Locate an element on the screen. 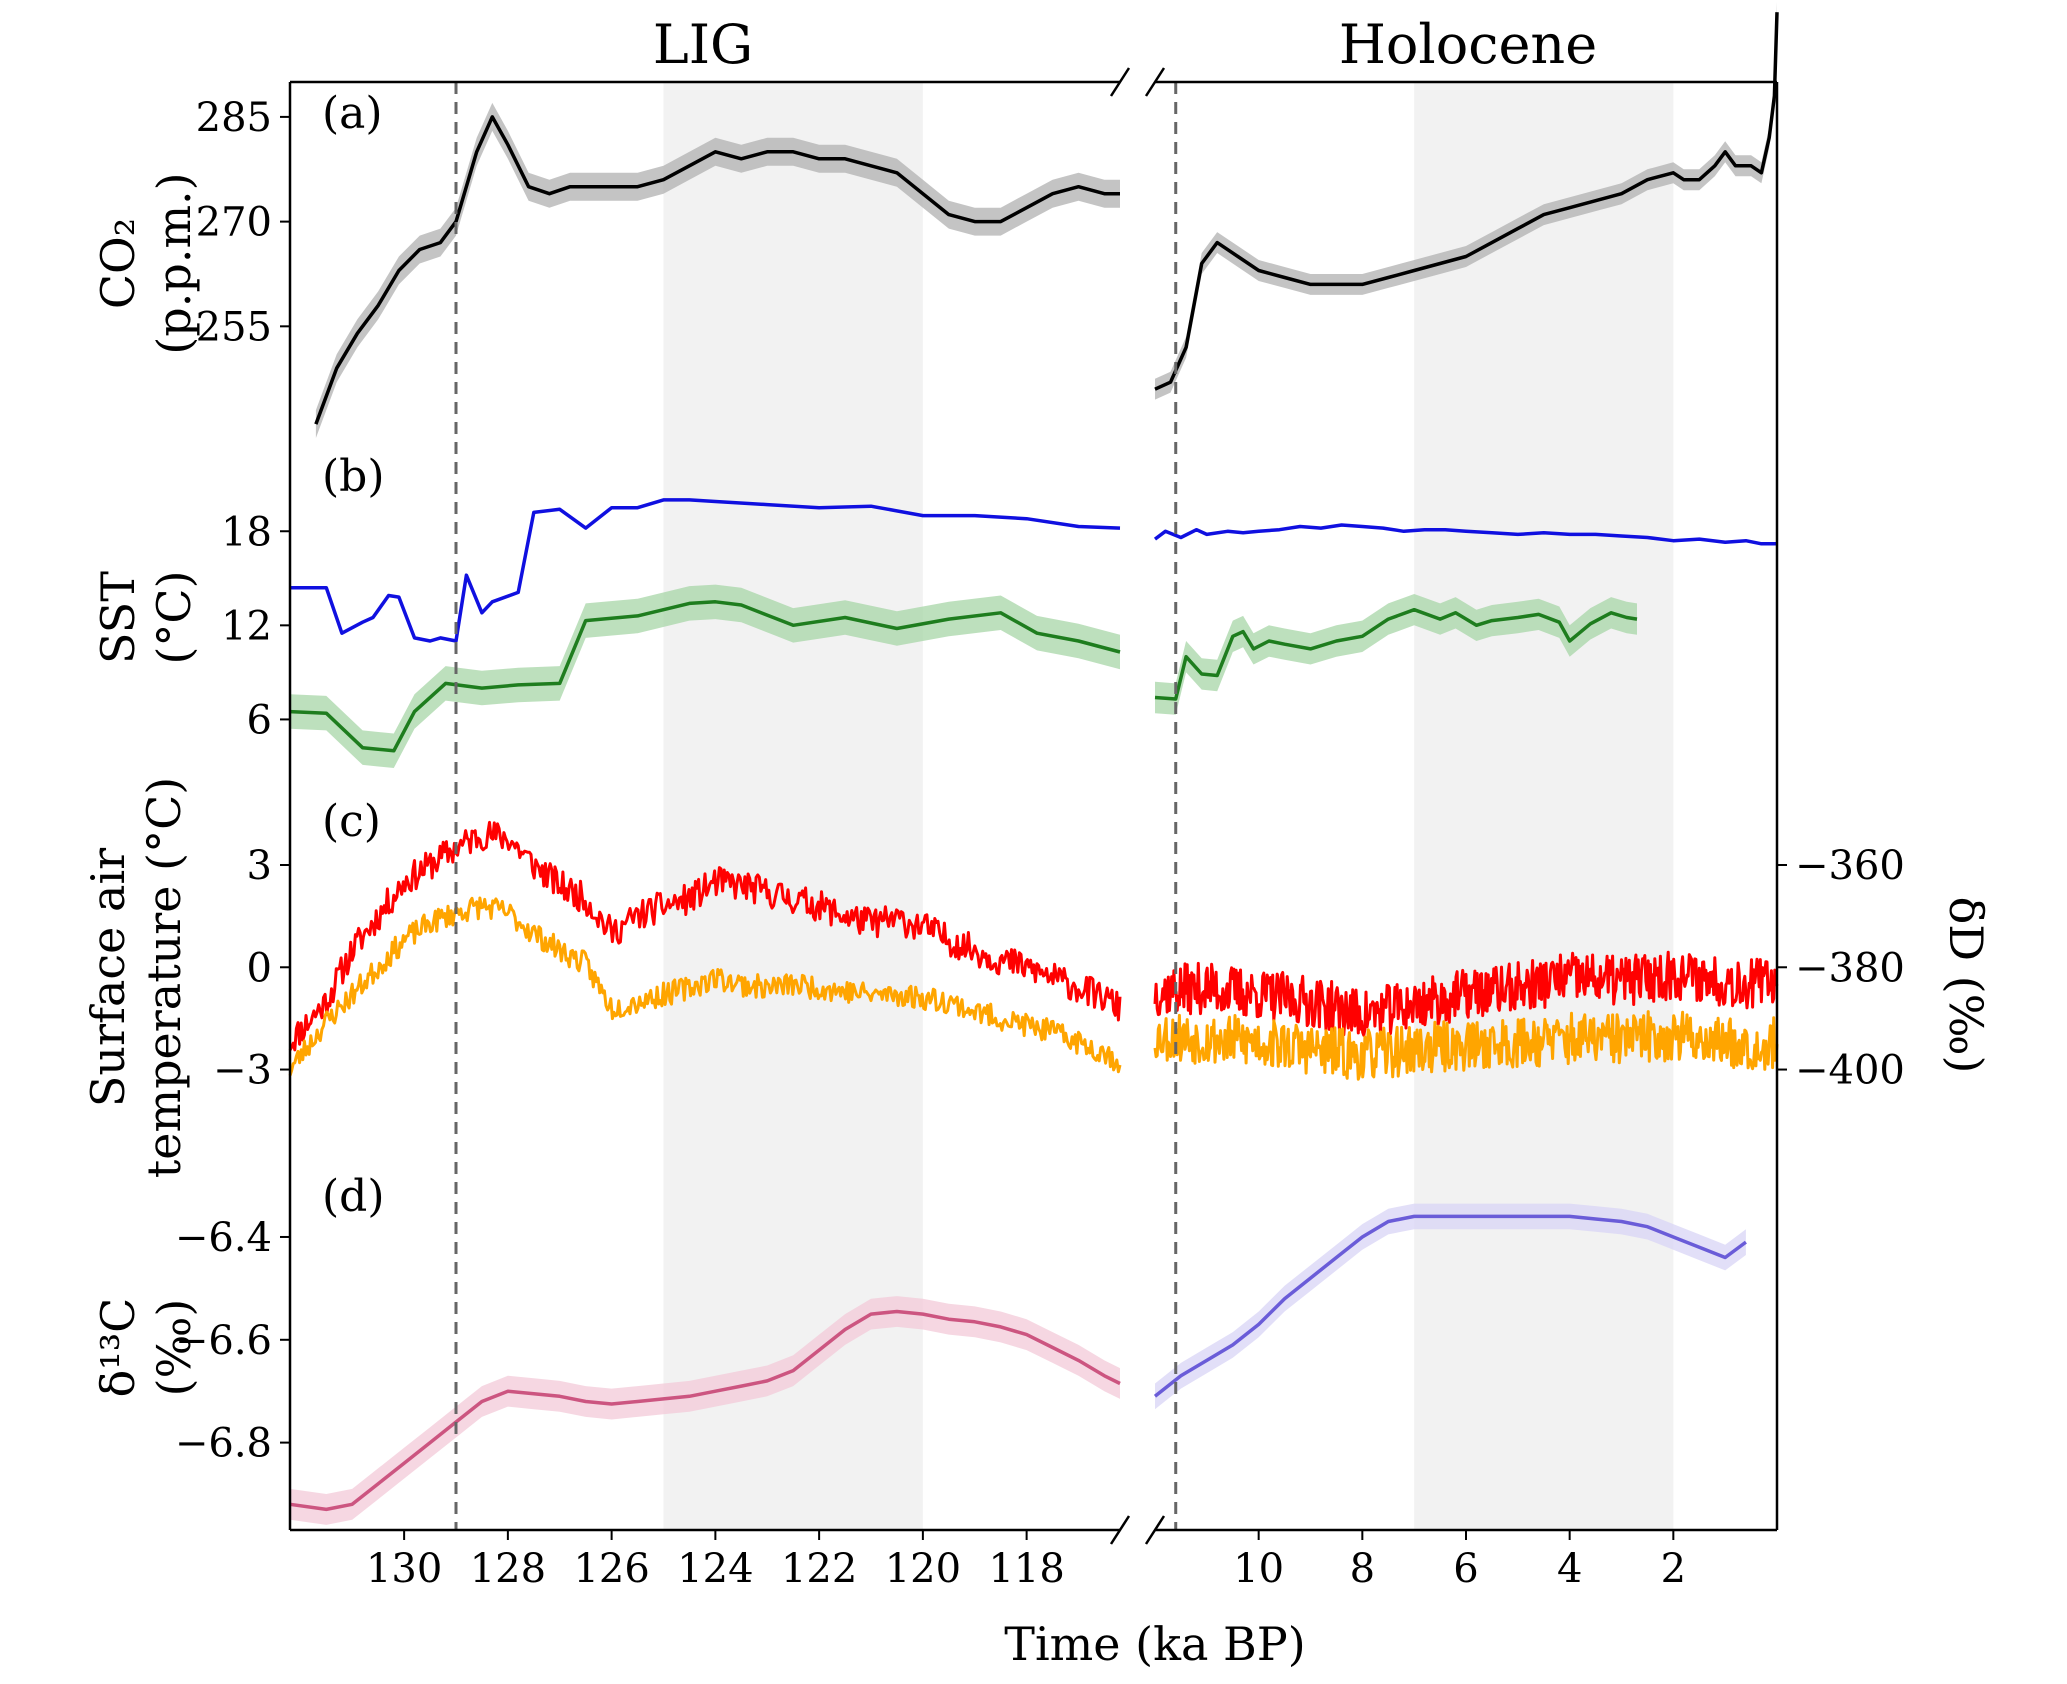 Image resolution: width=2067 pixels, height=1684 pixels. ytick-label-b-2: 18 is located at coordinates (246, 532).